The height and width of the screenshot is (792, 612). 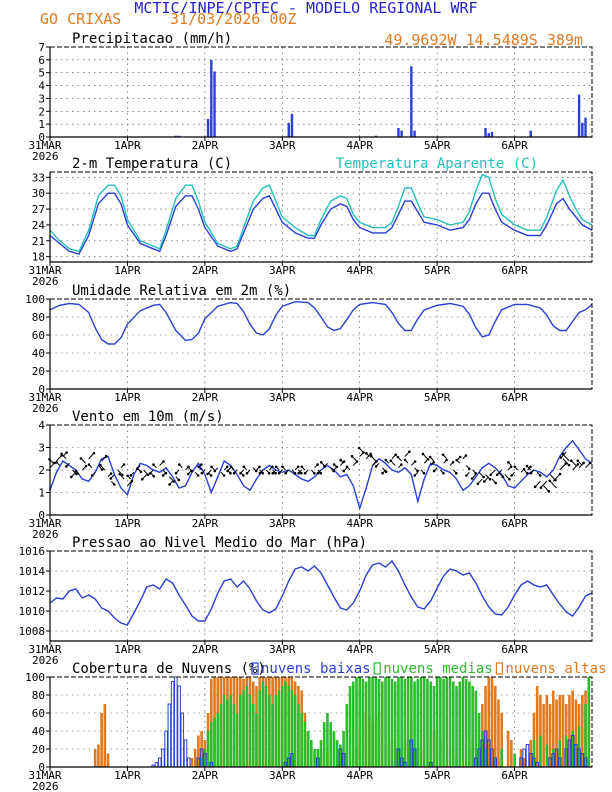 What do you see at coordinates (41, 98) in the screenshot?
I see `y-tick-label: 3` at bounding box center [41, 98].